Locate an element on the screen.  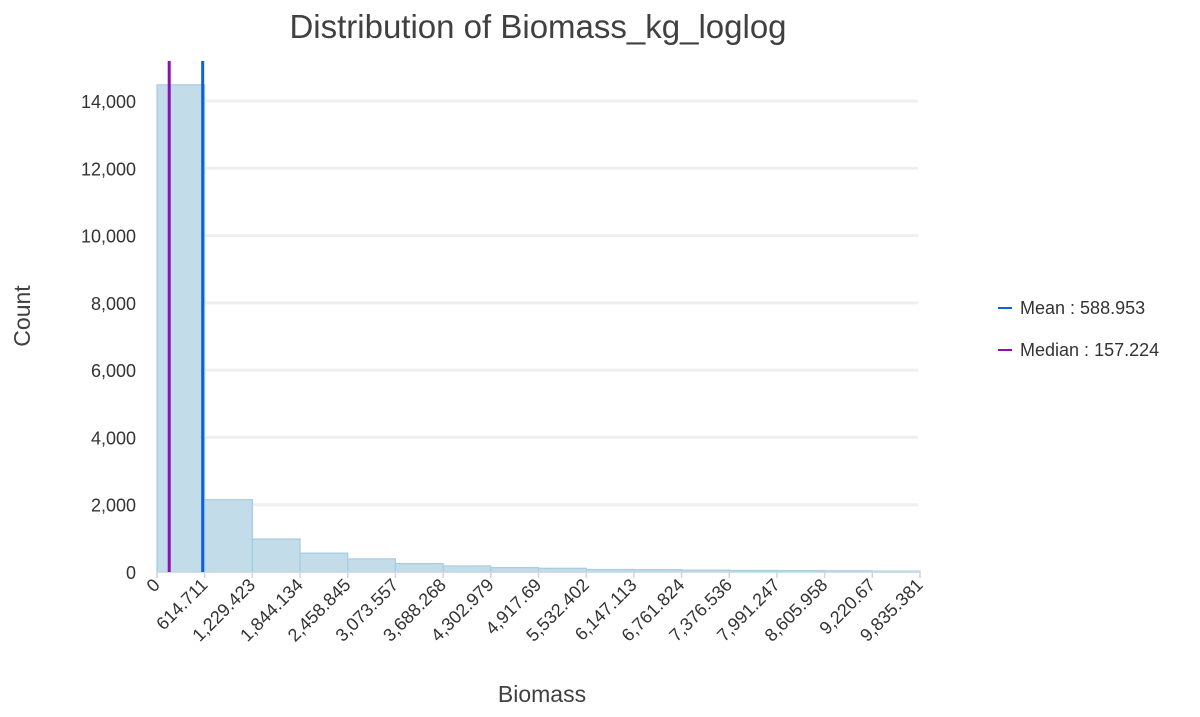
legend-item-mean: Mean : 588.953 is located at coordinates (1078, 308).